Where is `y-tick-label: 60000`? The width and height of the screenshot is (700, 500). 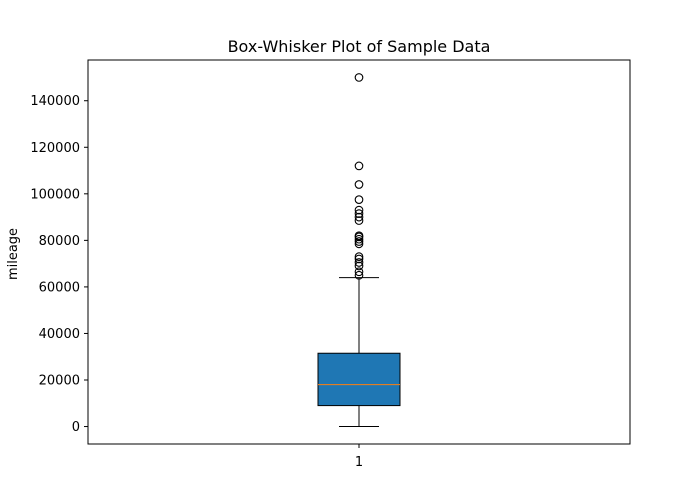
y-tick-label: 60000 is located at coordinates (59, 287).